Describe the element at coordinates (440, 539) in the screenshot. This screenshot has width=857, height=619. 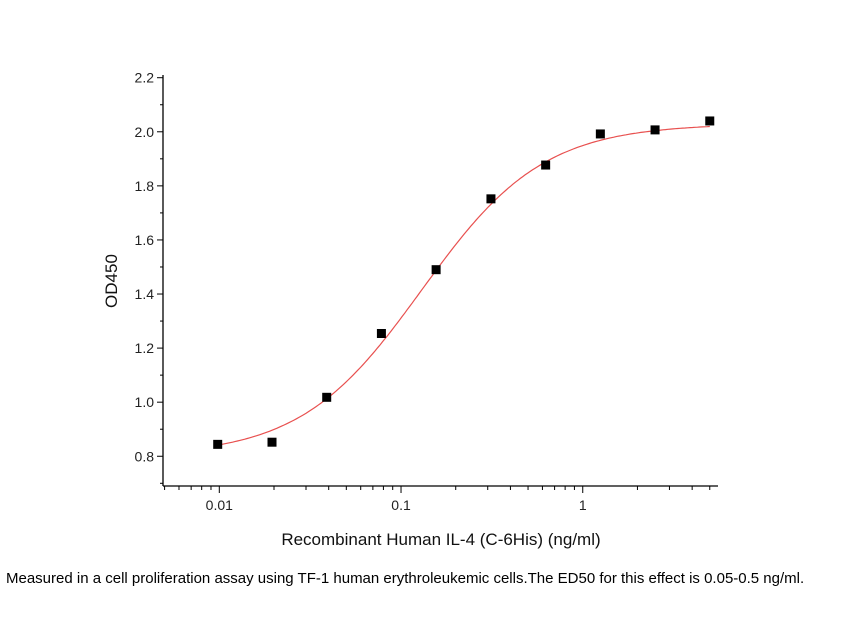
I see `x-axis-label: Recombinant Human IL-4 (C-6His) (ng/ml)` at that location.